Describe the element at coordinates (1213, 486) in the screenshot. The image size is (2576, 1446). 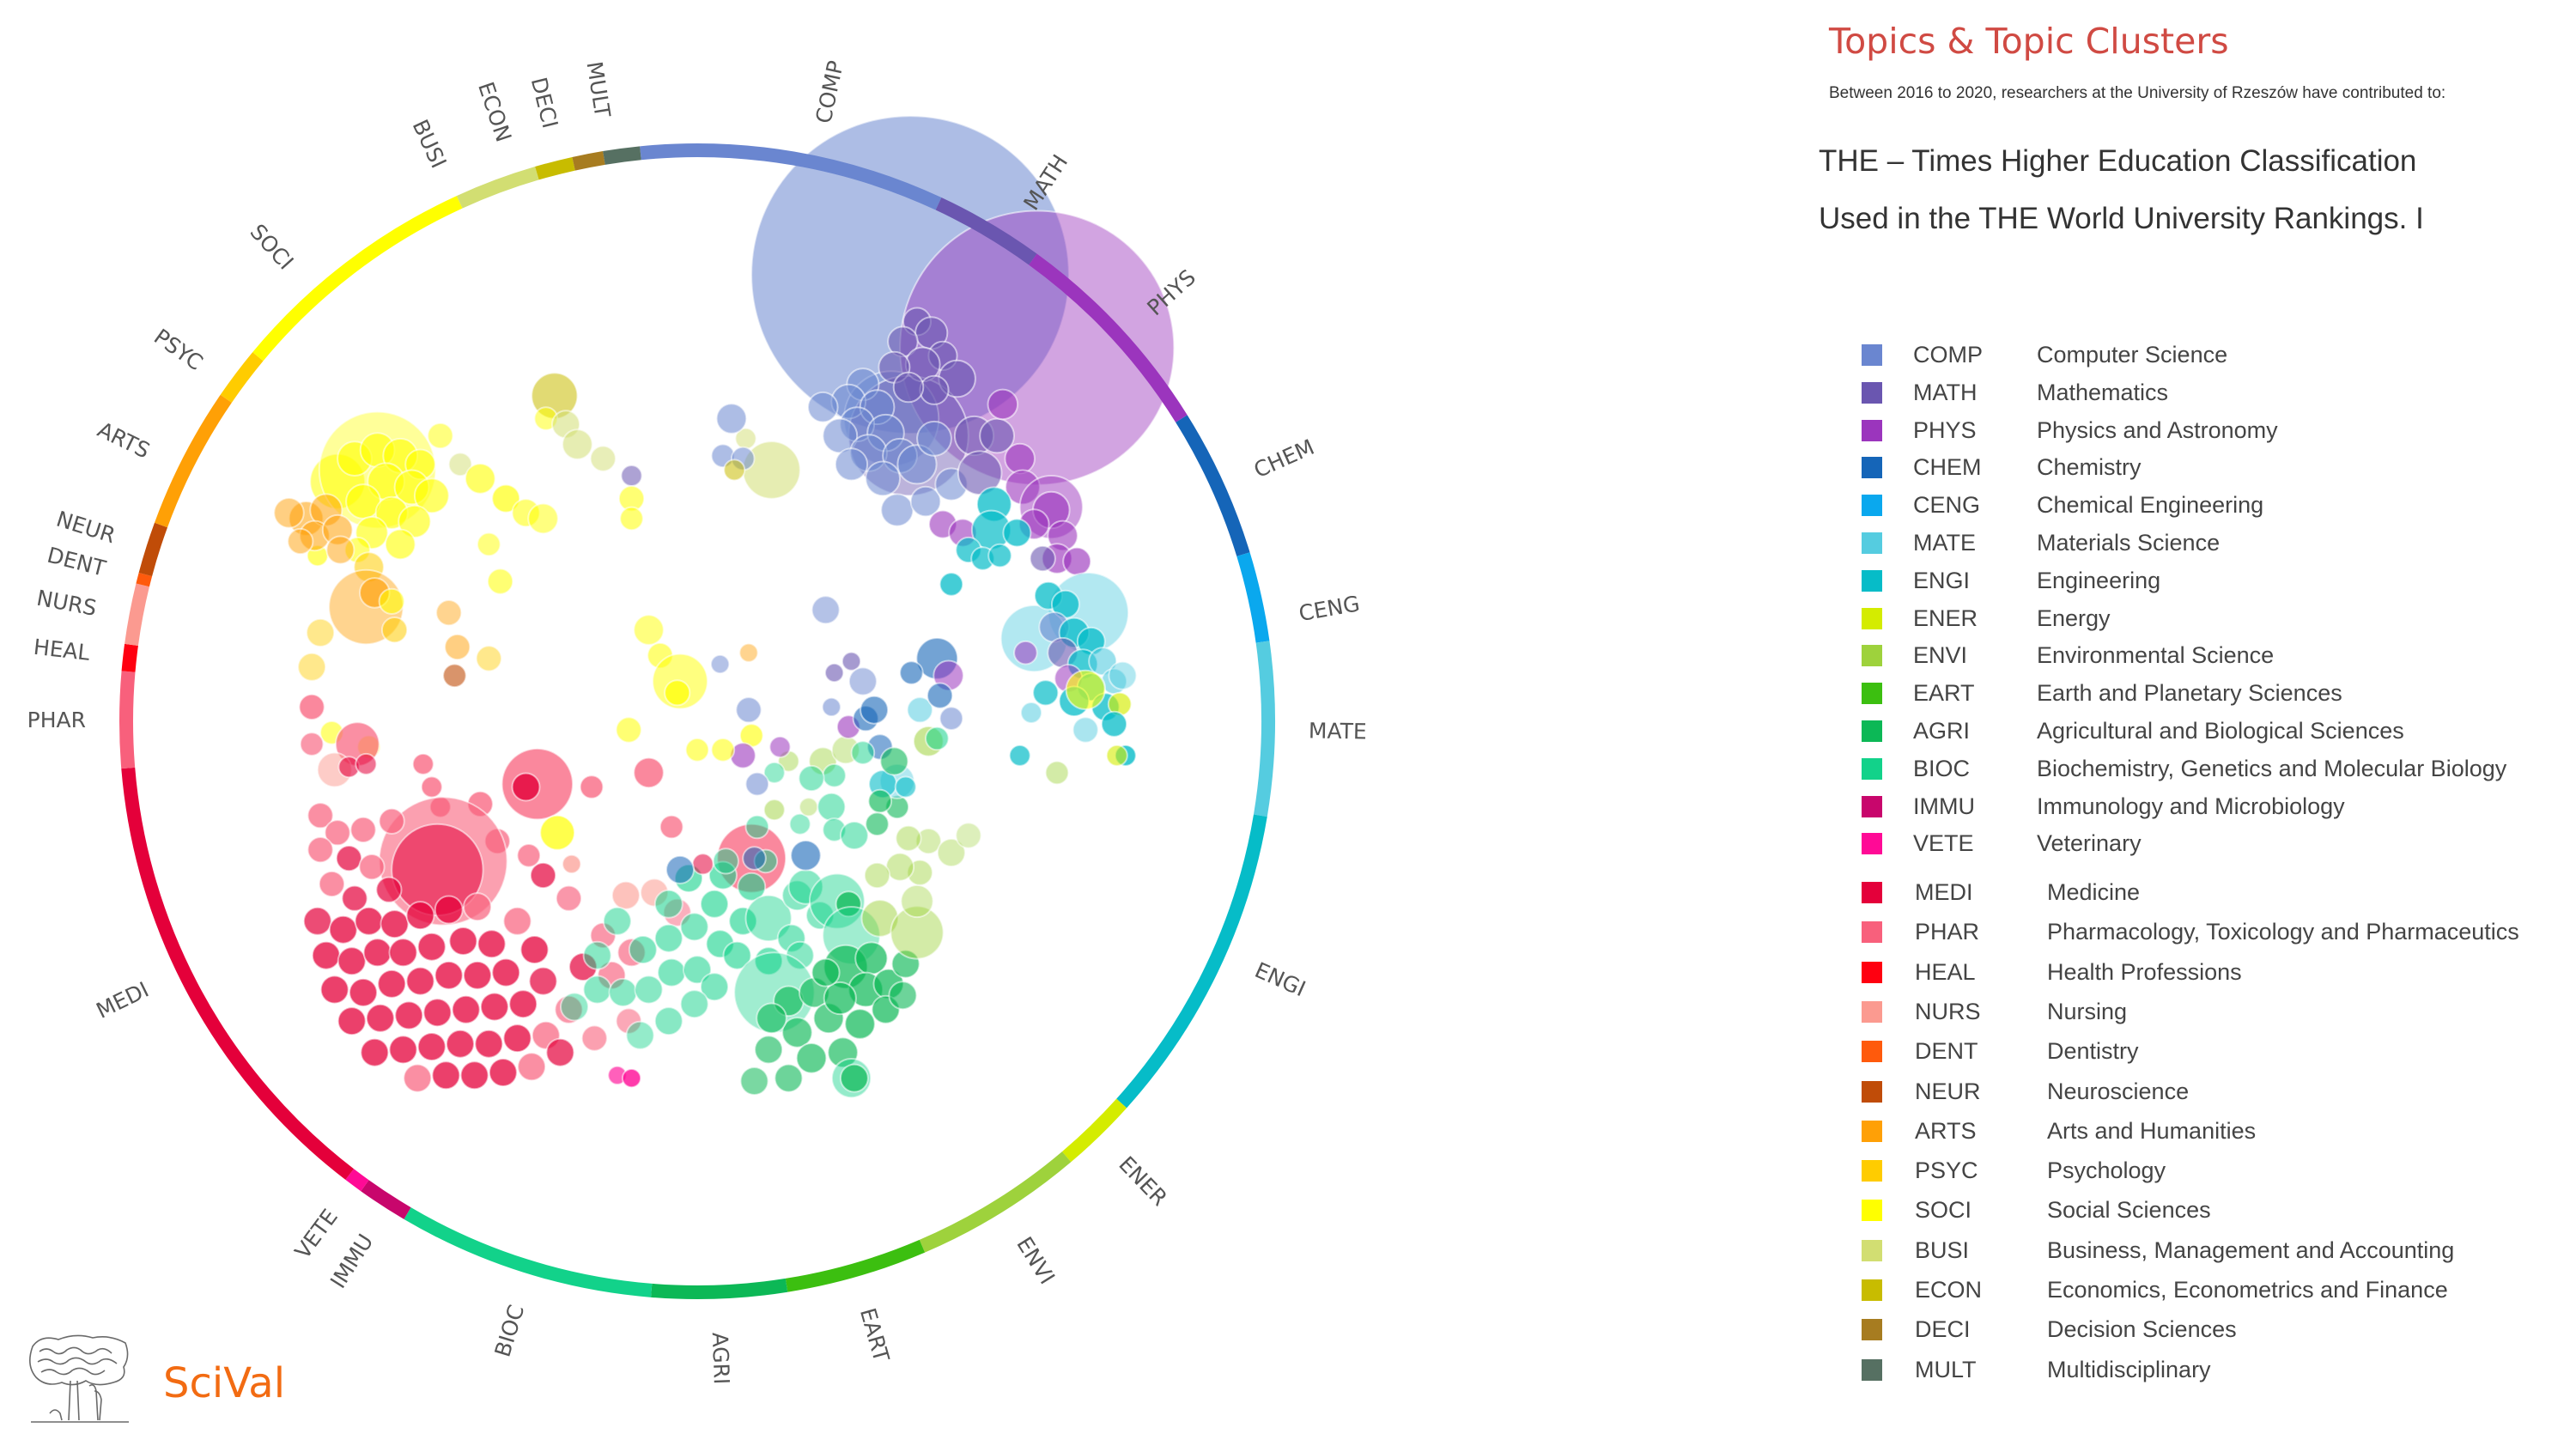
I see `ring-segment-chem` at that location.